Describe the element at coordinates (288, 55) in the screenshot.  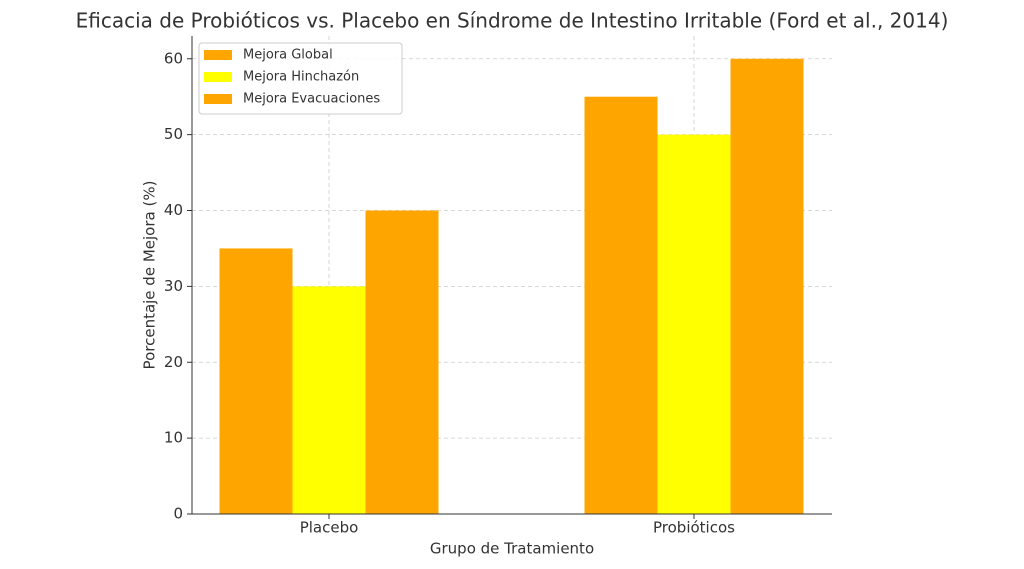
I see `legend-label: Mejora Global` at that location.